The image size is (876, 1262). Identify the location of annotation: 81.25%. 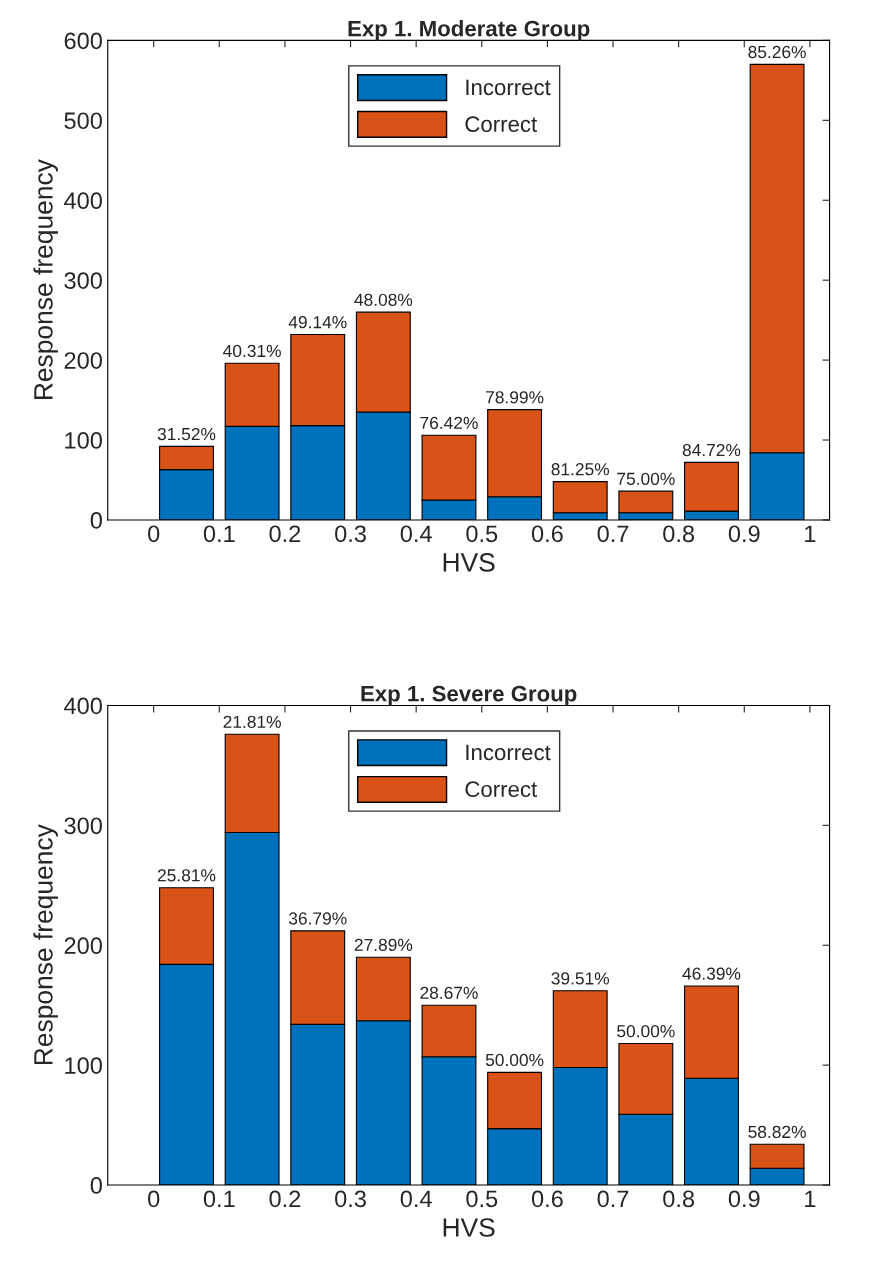
(580, 469).